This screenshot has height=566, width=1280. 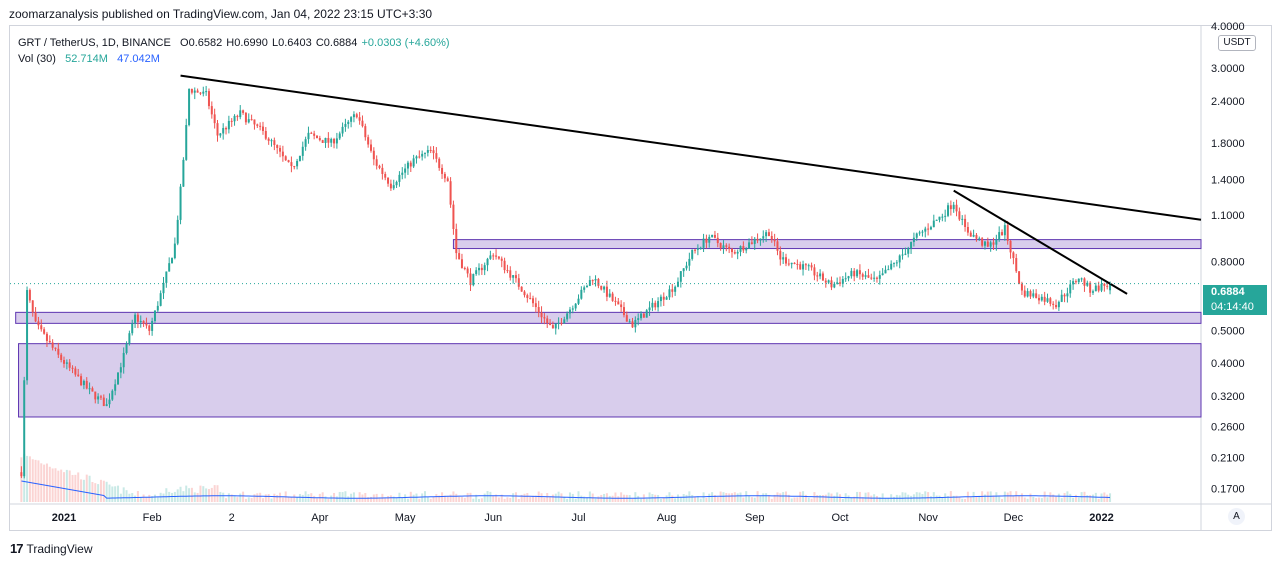 I want to click on time-tick-label: Apr, so click(x=319, y=518).